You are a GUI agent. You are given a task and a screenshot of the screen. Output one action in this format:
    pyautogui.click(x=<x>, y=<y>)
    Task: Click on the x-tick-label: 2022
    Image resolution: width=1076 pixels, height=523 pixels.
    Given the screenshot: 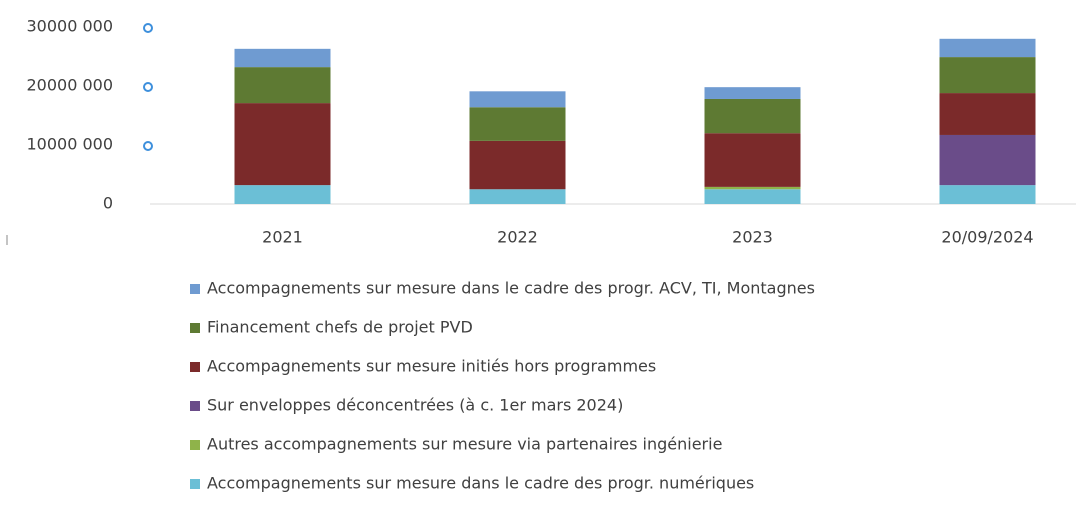 What is the action you would take?
    pyautogui.click(x=517, y=237)
    